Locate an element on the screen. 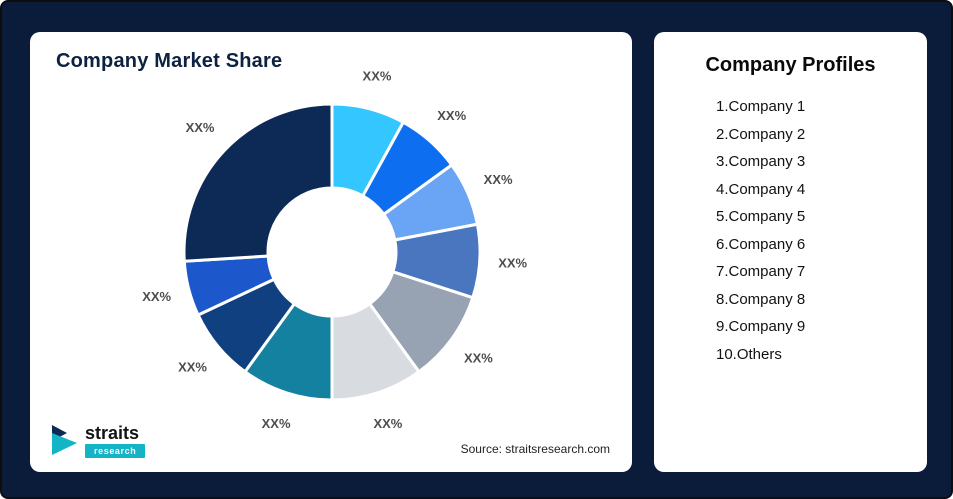 The width and height of the screenshot is (953, 499). straits-logo-icon is located at coordinates (64, 440).